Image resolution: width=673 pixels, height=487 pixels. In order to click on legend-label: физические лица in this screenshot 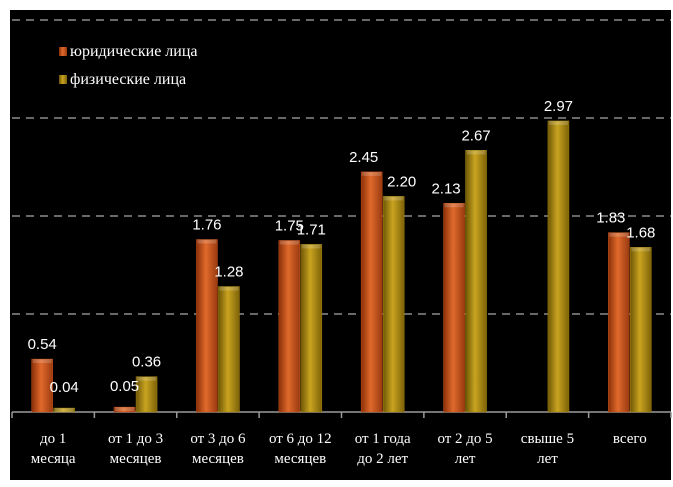, I will do `click(128, 79)`.